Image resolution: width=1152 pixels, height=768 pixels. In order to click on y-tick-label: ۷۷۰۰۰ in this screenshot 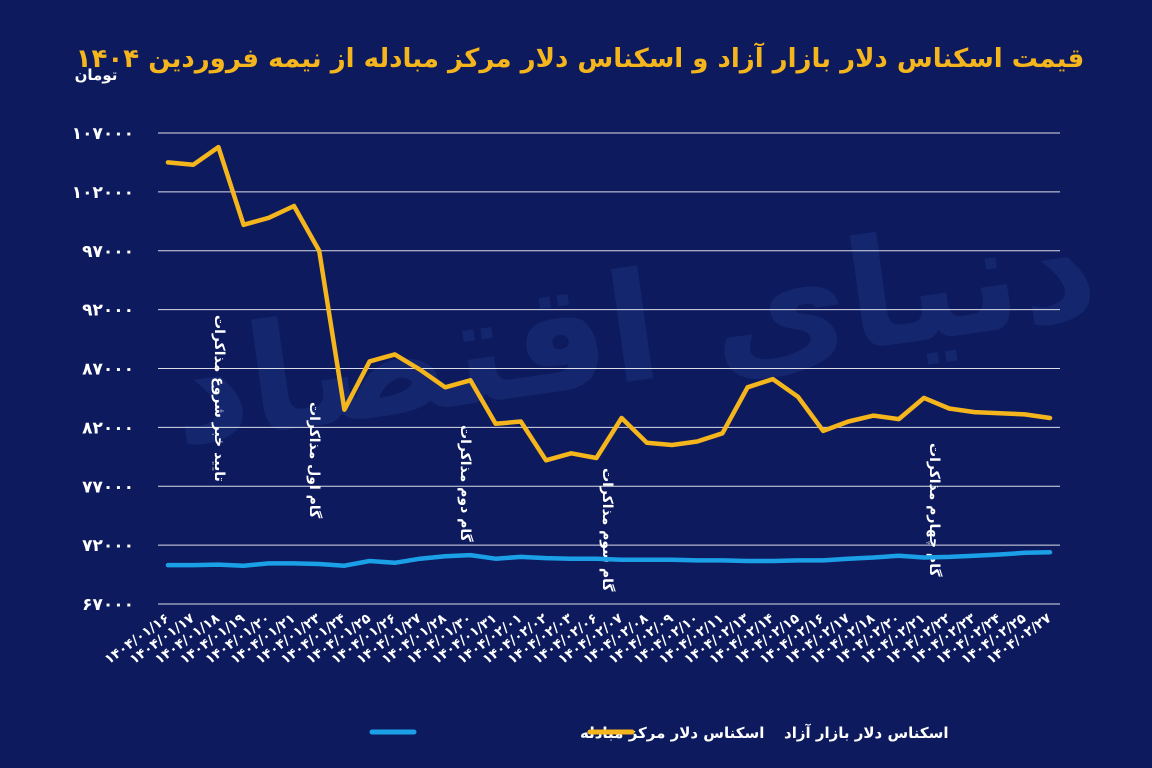, I will do `click(108, 487)`.